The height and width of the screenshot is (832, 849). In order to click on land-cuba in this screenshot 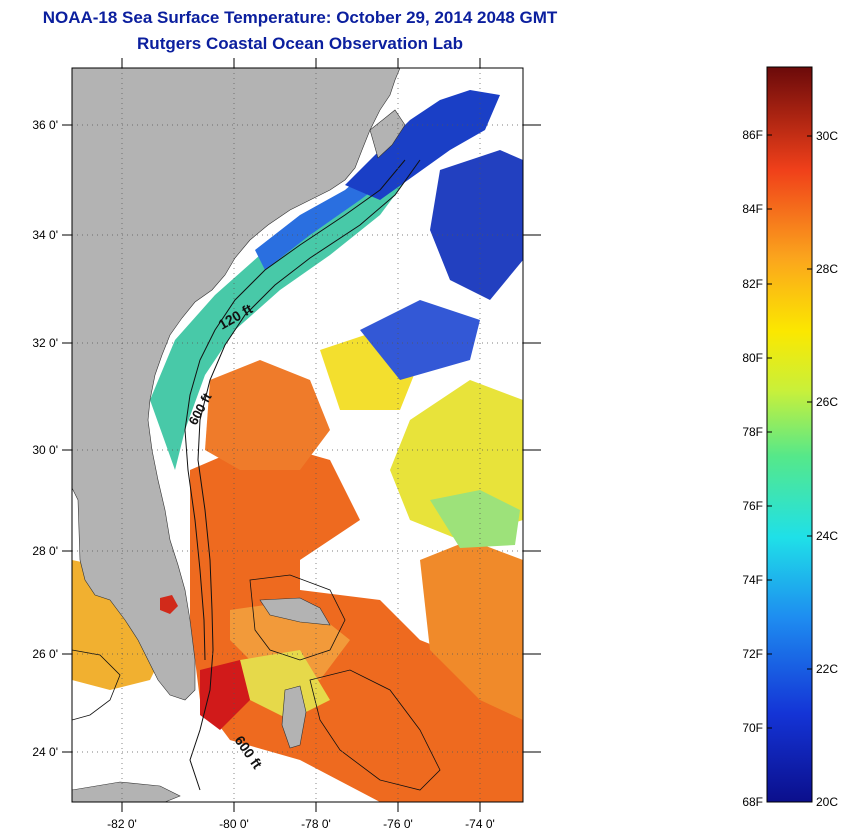, I will do `click(126, 791)`.